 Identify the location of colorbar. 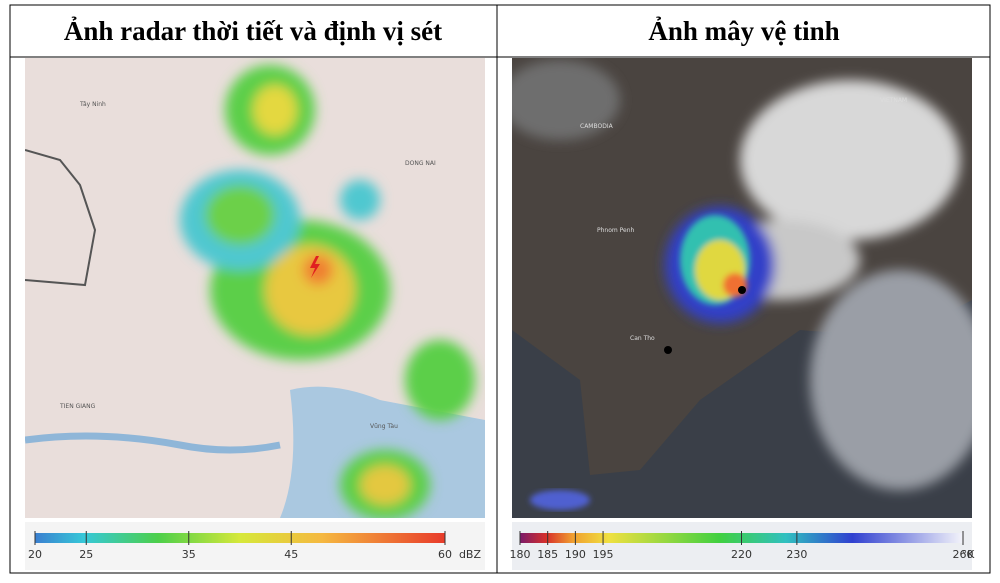
(240, 538).